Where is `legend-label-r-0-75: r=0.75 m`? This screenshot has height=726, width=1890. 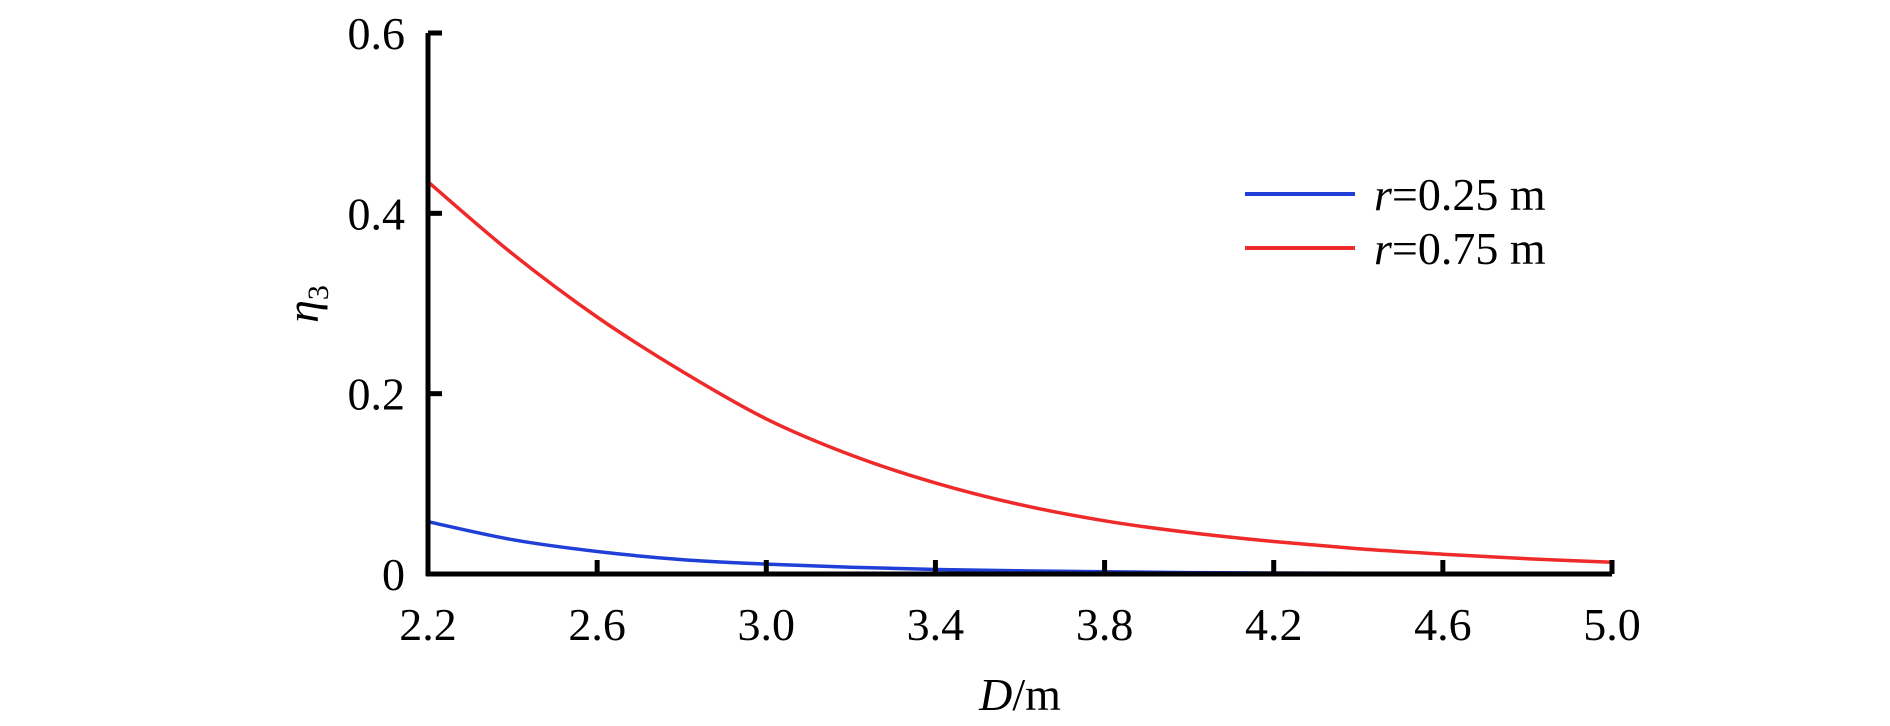
legend-label-r-0-75: r=0.75 m is located at coordinates (1460, 248).